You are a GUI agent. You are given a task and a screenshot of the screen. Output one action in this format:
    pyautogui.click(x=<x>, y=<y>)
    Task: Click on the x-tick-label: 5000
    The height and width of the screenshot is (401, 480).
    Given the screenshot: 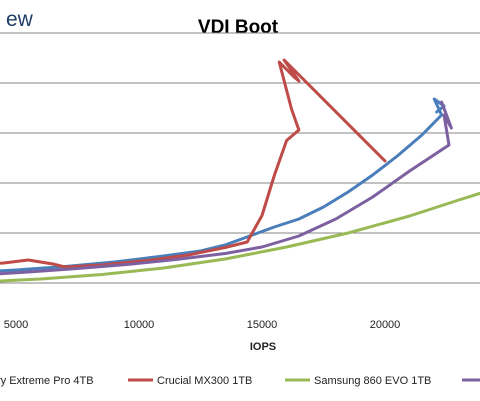 What is the action you would take?
    pyautogui.click(x=16, y=325)
    